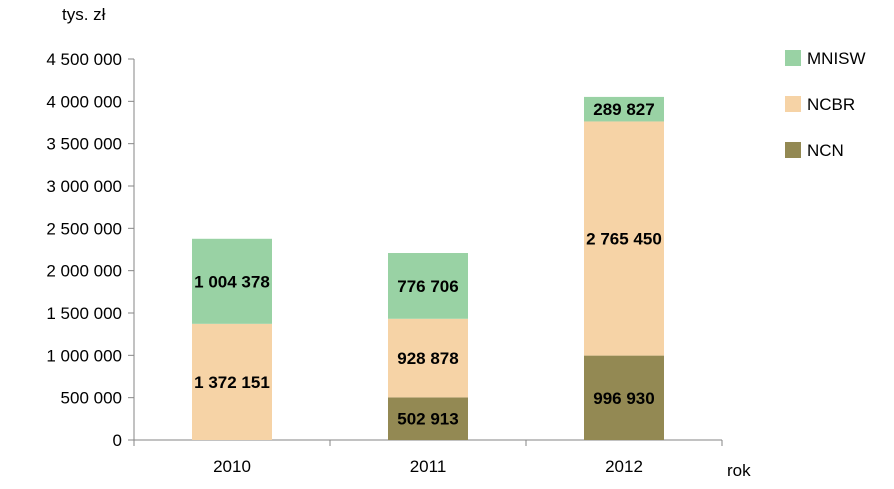  Describe the element at coordinates (84, 59) in the screenshot. I see `y-tick-label: 4 500 000` at that location.